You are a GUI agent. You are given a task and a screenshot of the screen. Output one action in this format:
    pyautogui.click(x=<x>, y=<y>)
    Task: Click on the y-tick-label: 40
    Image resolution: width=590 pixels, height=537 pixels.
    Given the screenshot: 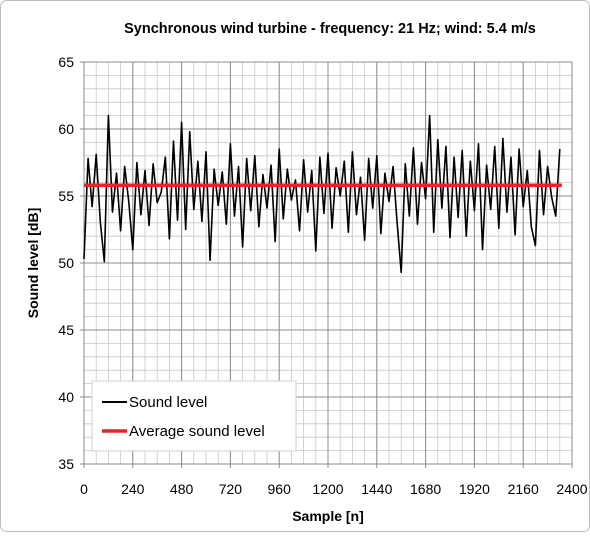 What is the action you would take?
    pyautogui.click(x=66, y=397)
    